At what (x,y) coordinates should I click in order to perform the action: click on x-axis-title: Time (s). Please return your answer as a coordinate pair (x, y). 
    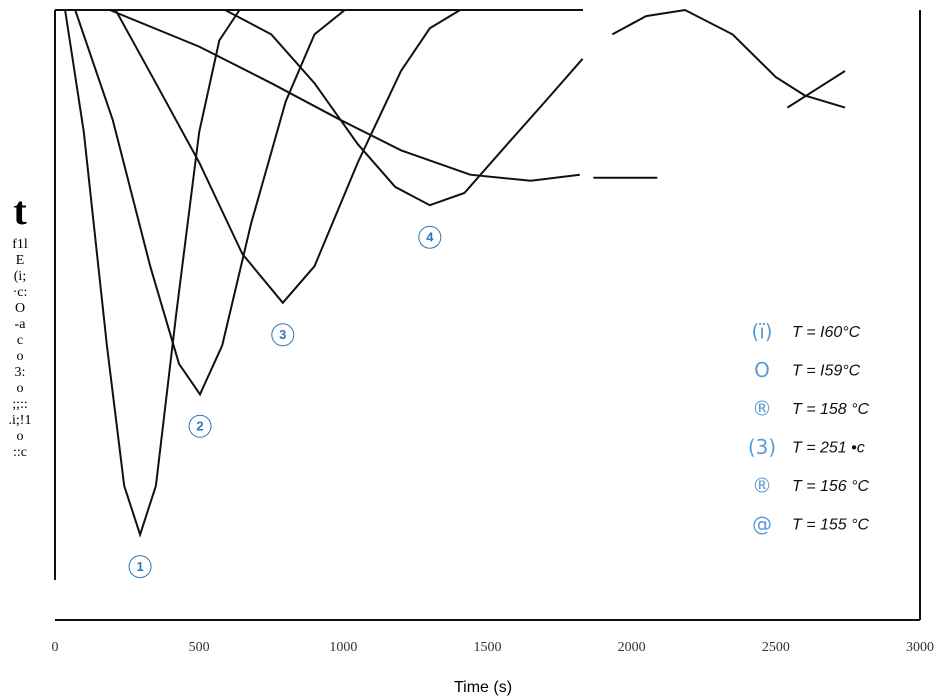
    Looking at the image, I should click on (483, 687).